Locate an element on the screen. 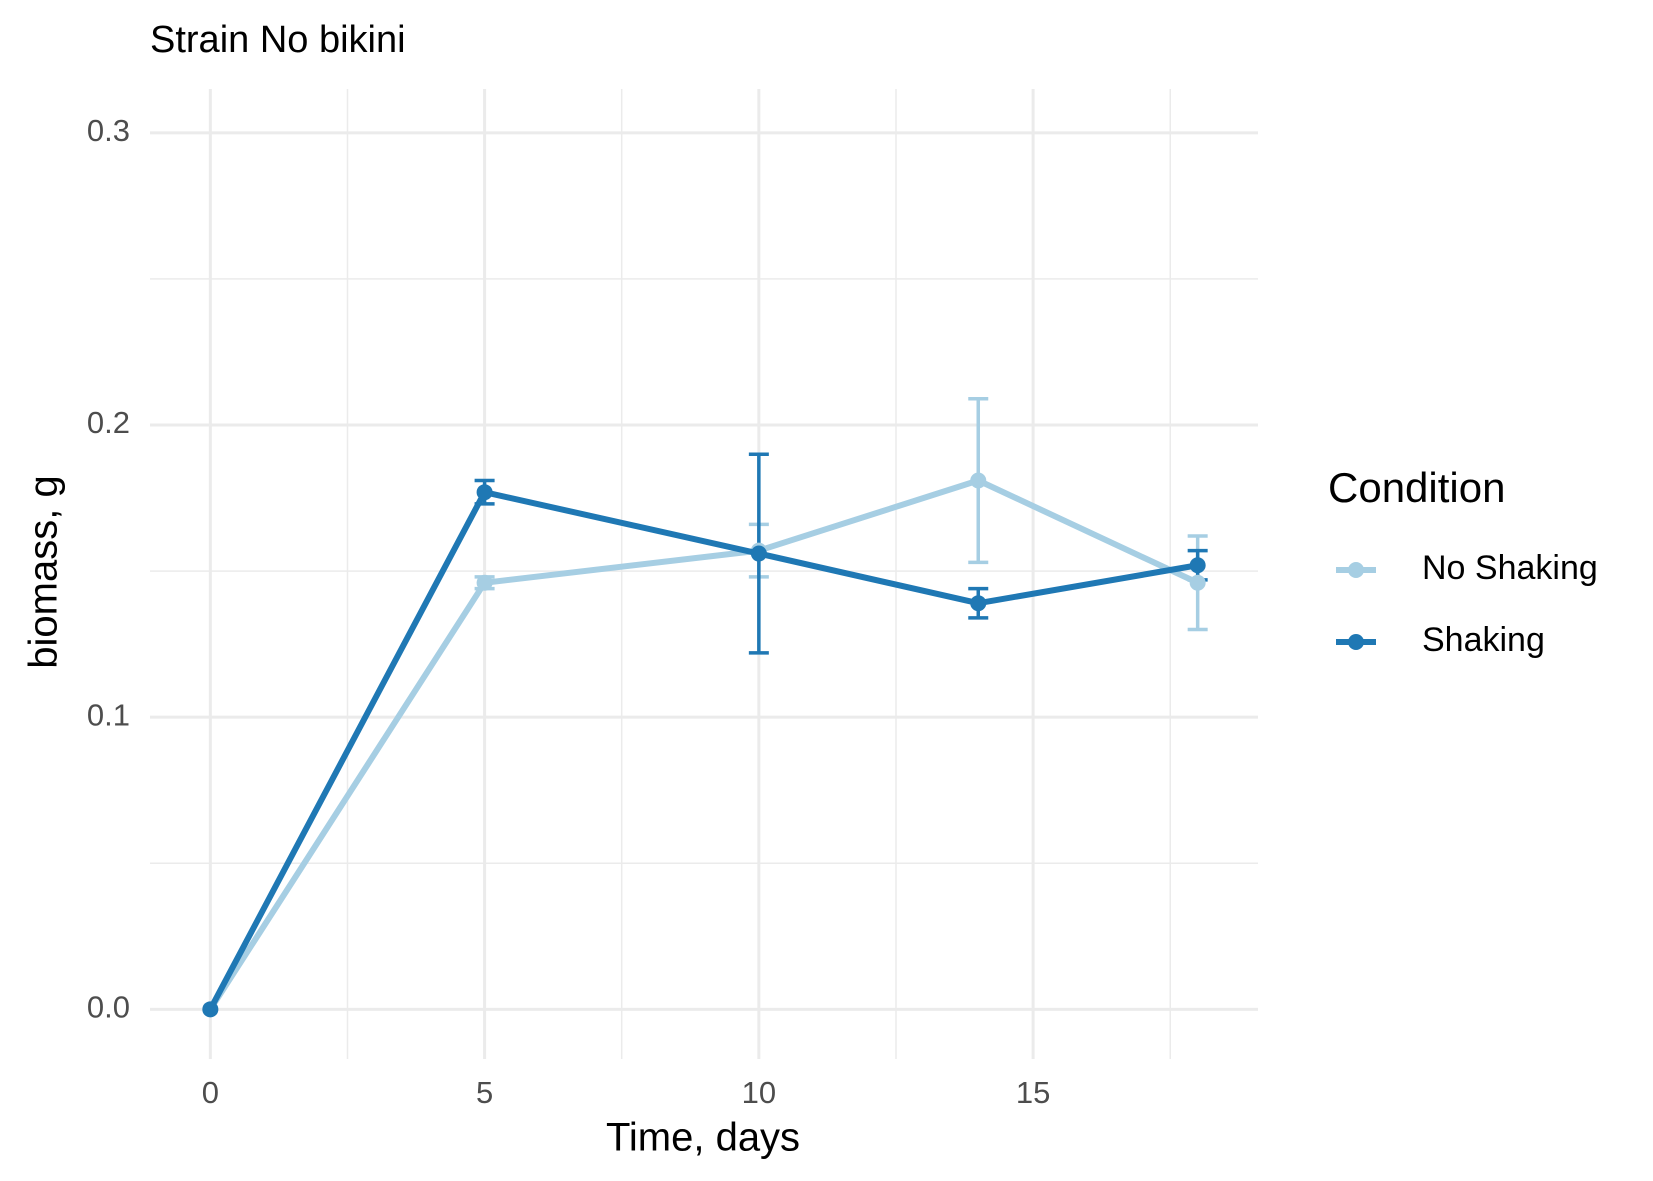  legend-title: Condition is located at coordinates (1416, 487).